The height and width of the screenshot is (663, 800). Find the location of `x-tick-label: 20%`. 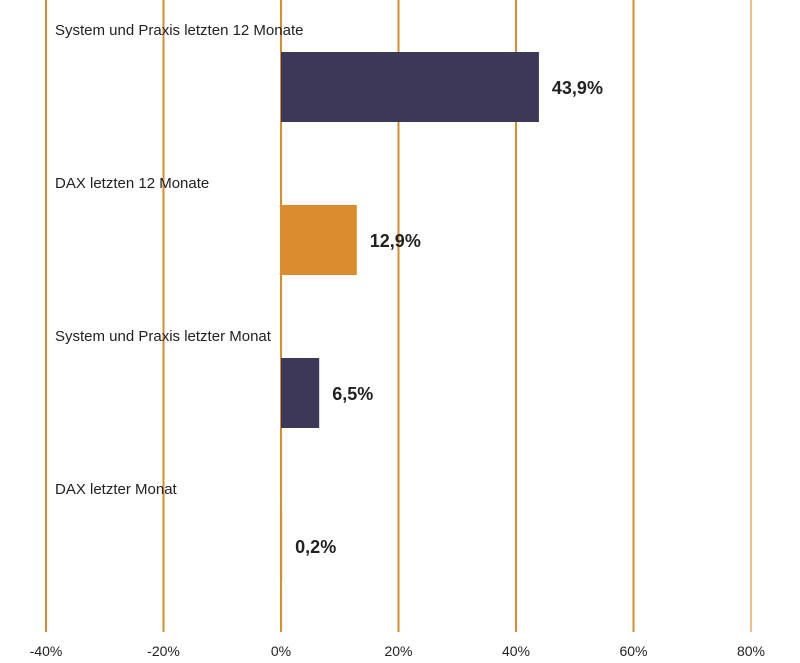

x-tick-label: 20% is located at coordinates (398, 651).